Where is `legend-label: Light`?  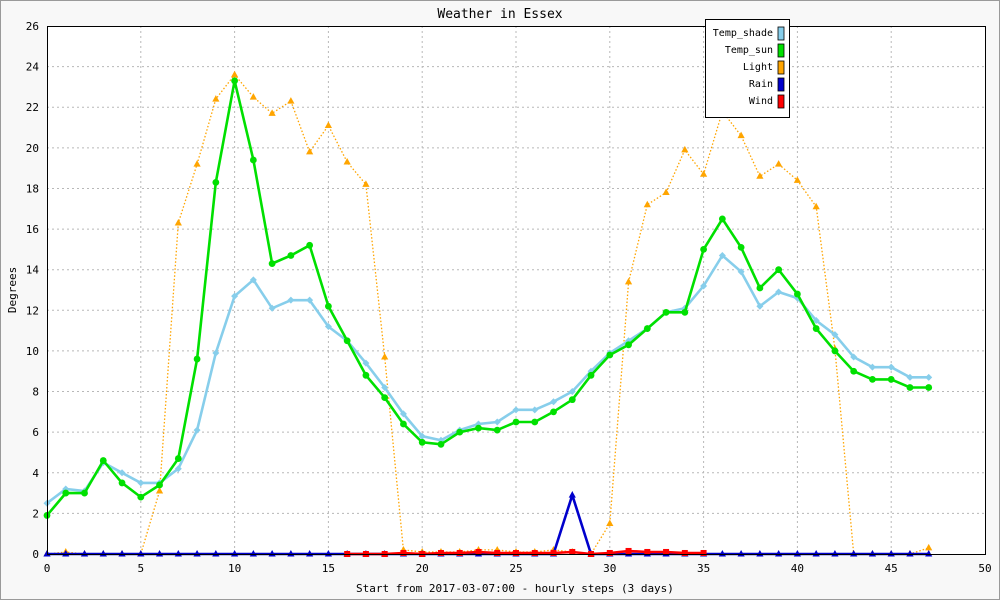 legend-label: Light is located at coordinates (758, 67).